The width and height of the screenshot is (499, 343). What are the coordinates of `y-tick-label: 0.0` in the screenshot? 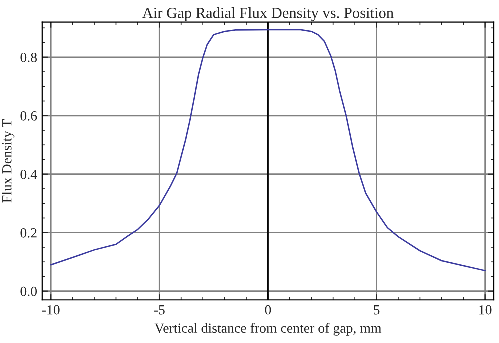 It's located at (29, 291).